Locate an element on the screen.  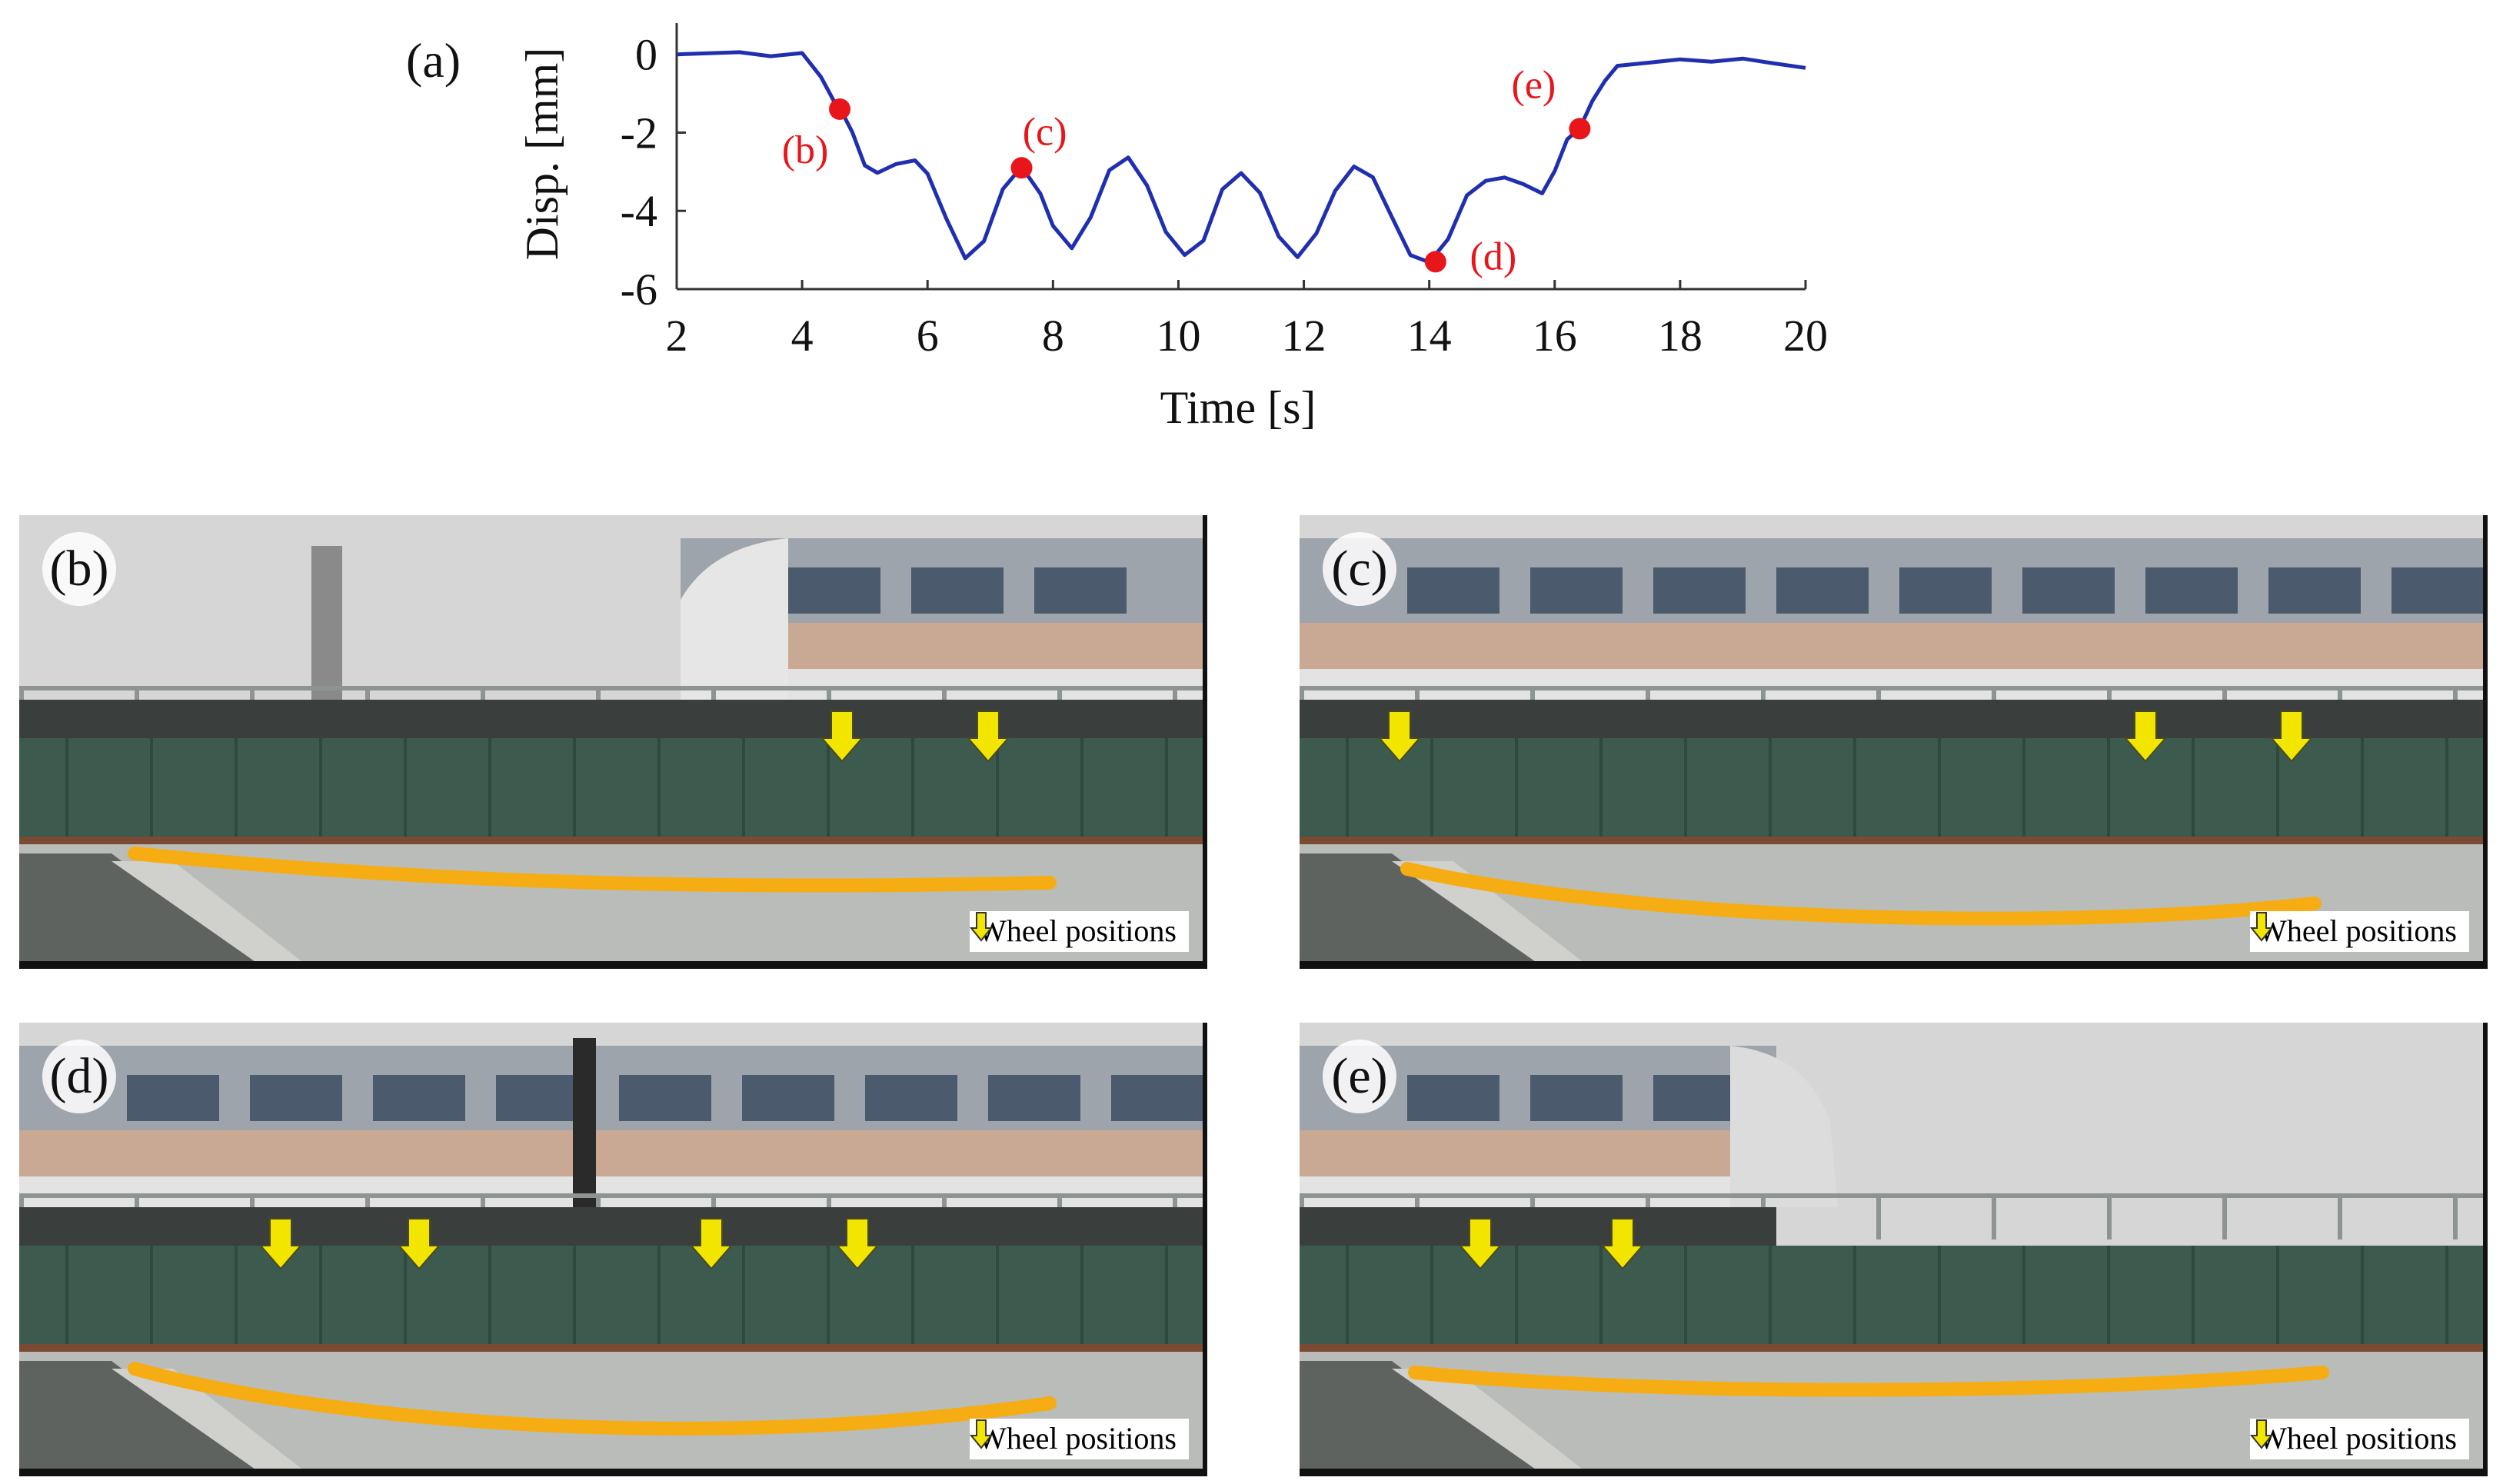
x-tick-label: 8 is located at coordinates (1053, 336).